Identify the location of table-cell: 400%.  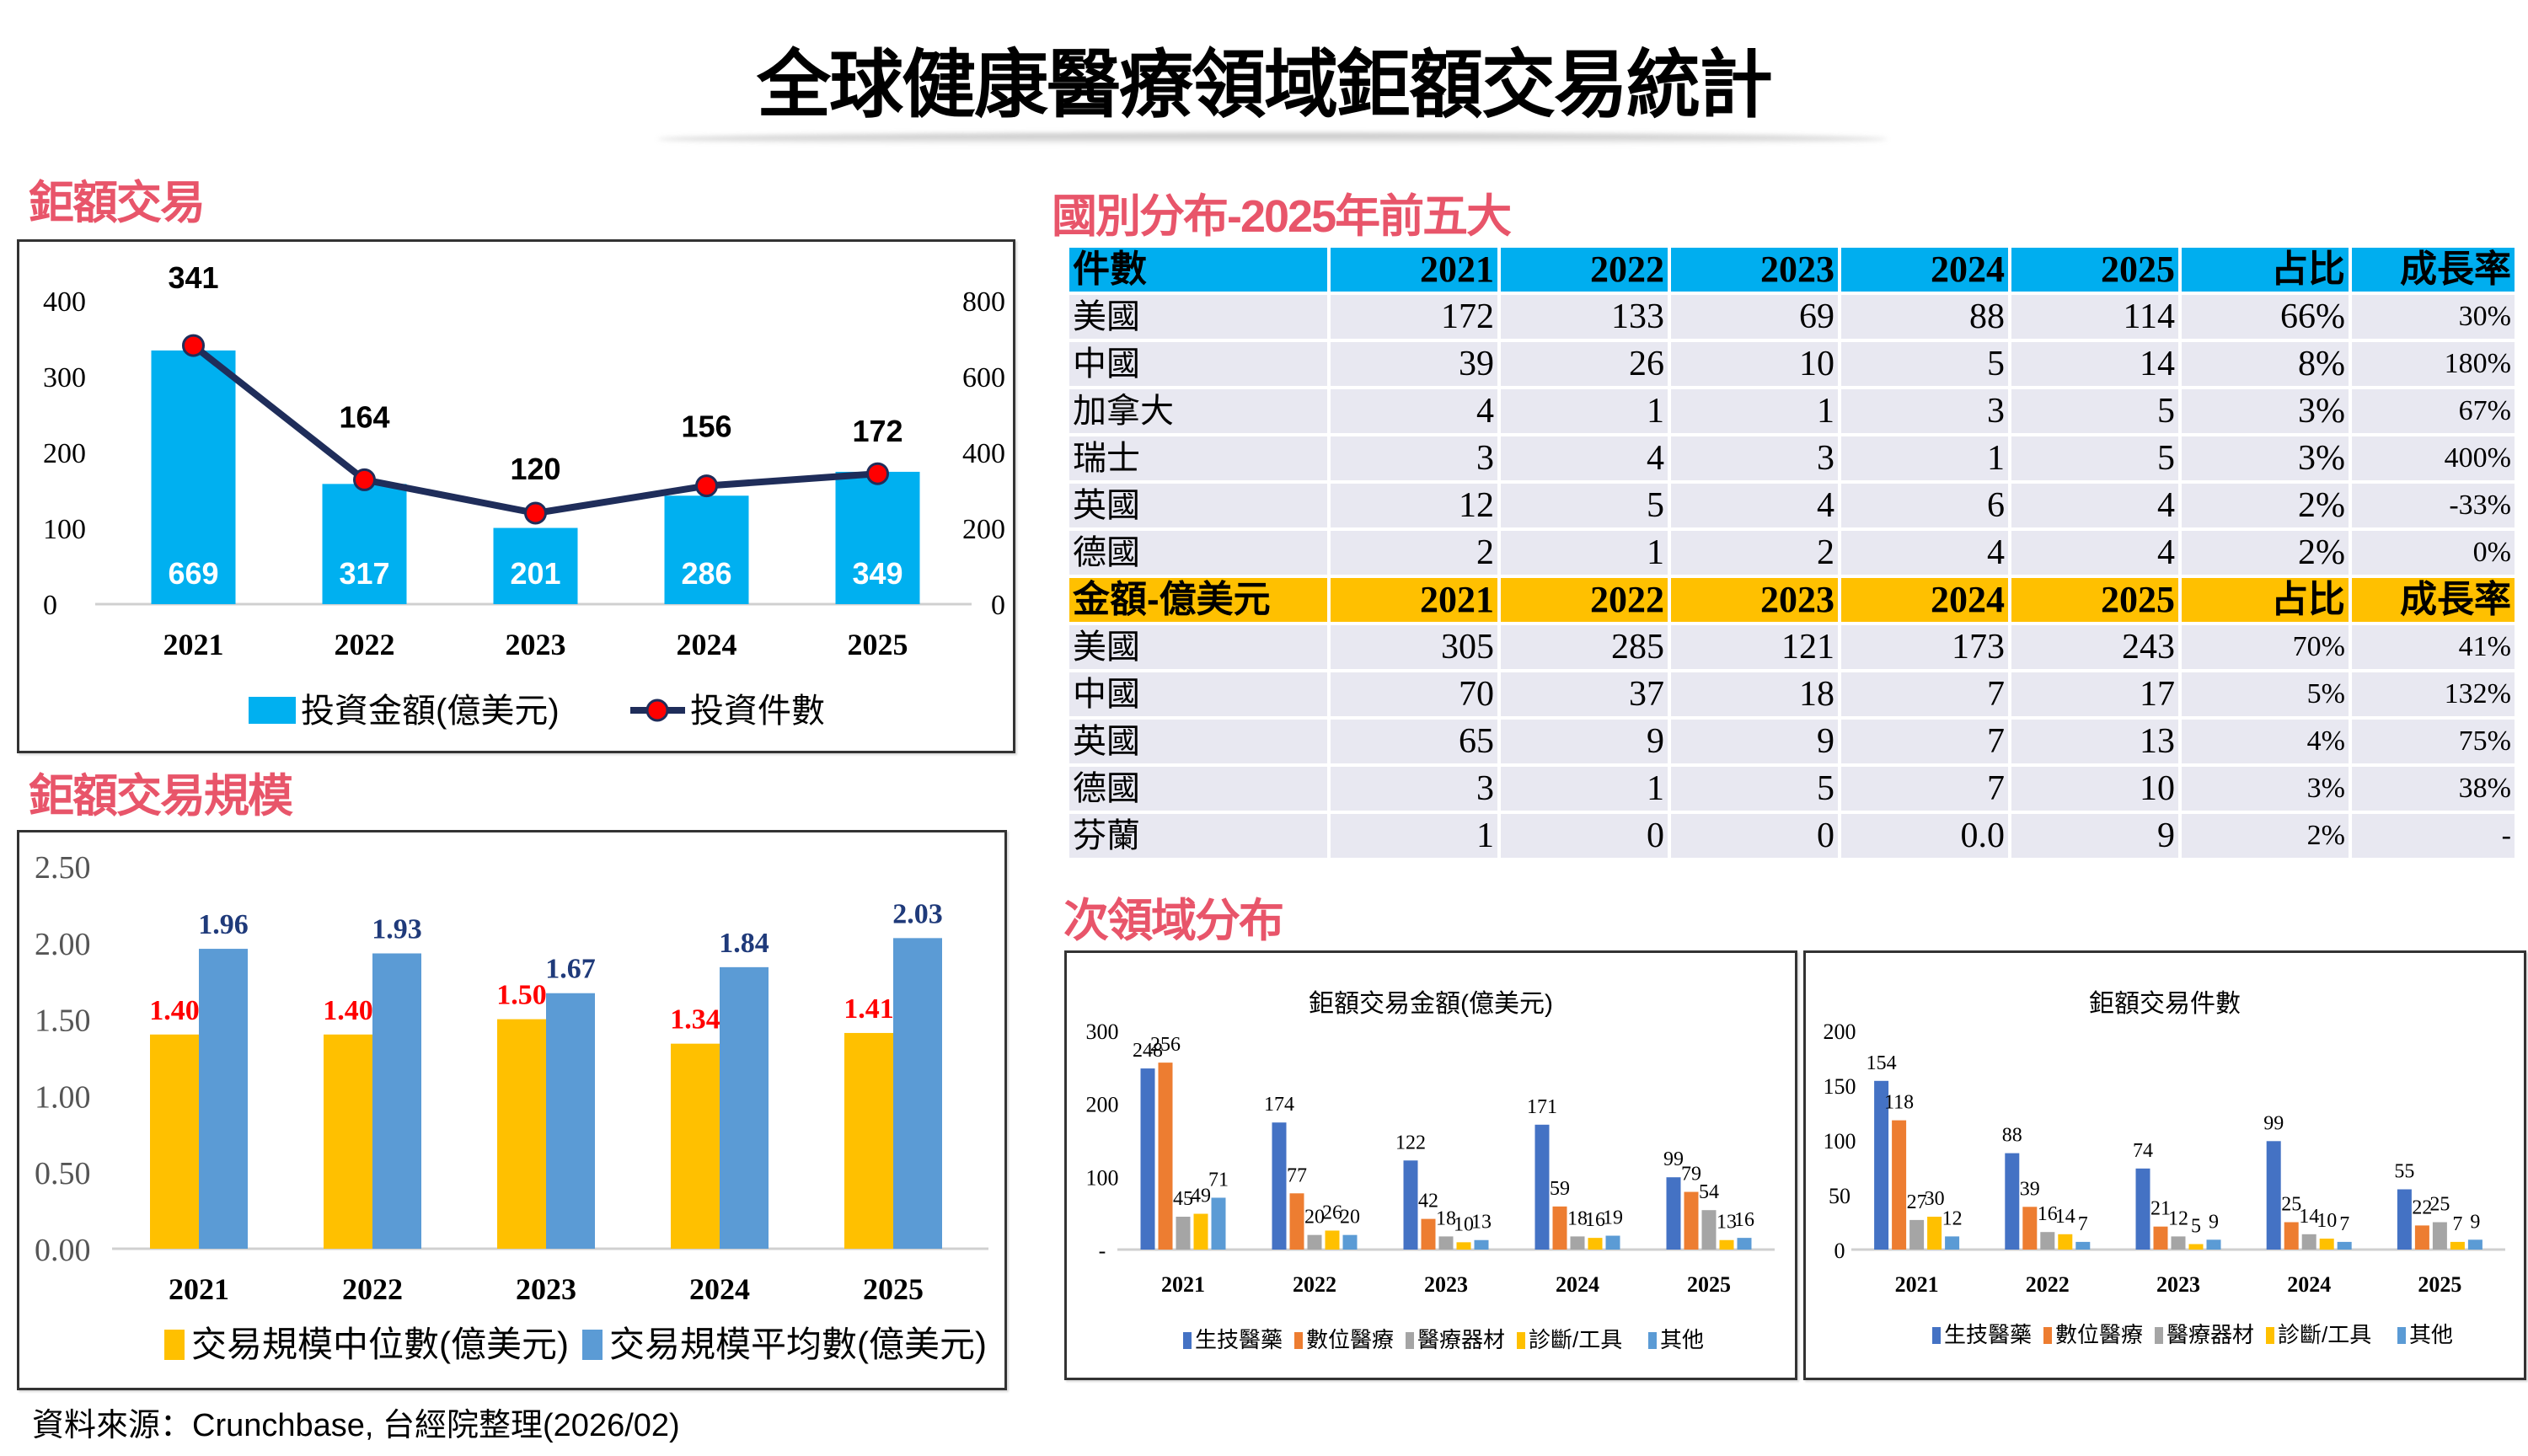
(2433, 458).